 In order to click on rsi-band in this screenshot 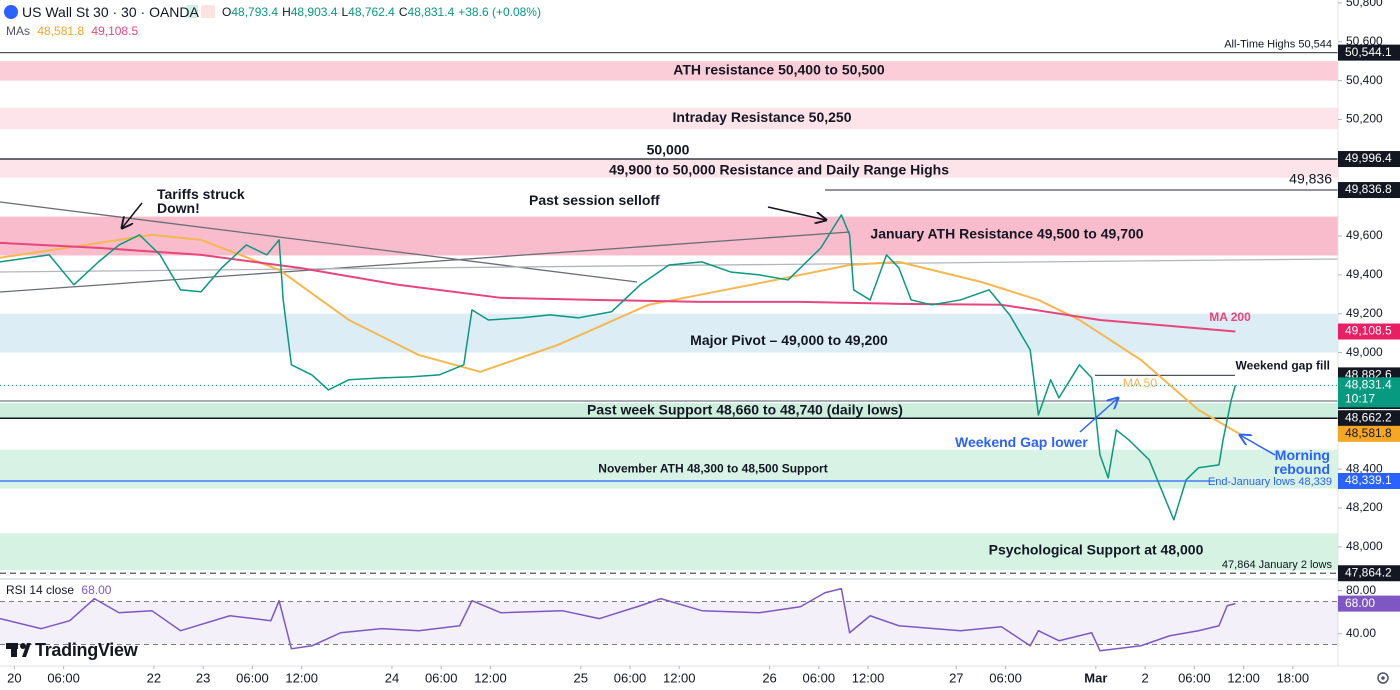, I will do `click(669, 623)`.